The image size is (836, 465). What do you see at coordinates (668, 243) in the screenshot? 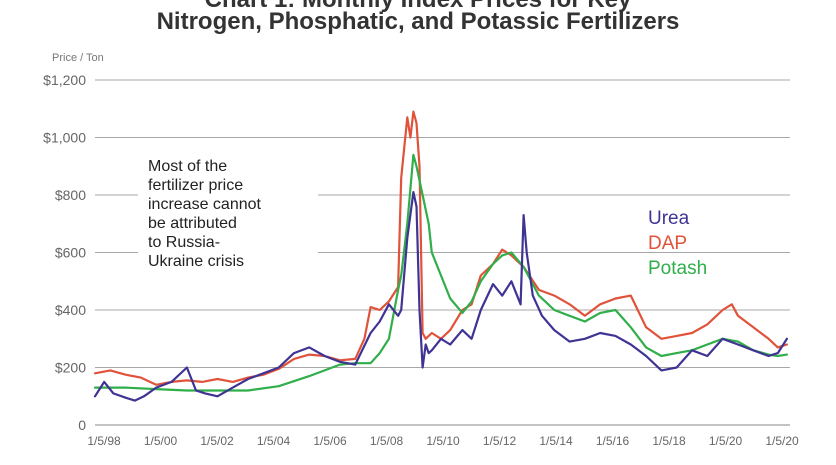
I see `legend-entry-dap: DAP` at bounding box center [668, 243].